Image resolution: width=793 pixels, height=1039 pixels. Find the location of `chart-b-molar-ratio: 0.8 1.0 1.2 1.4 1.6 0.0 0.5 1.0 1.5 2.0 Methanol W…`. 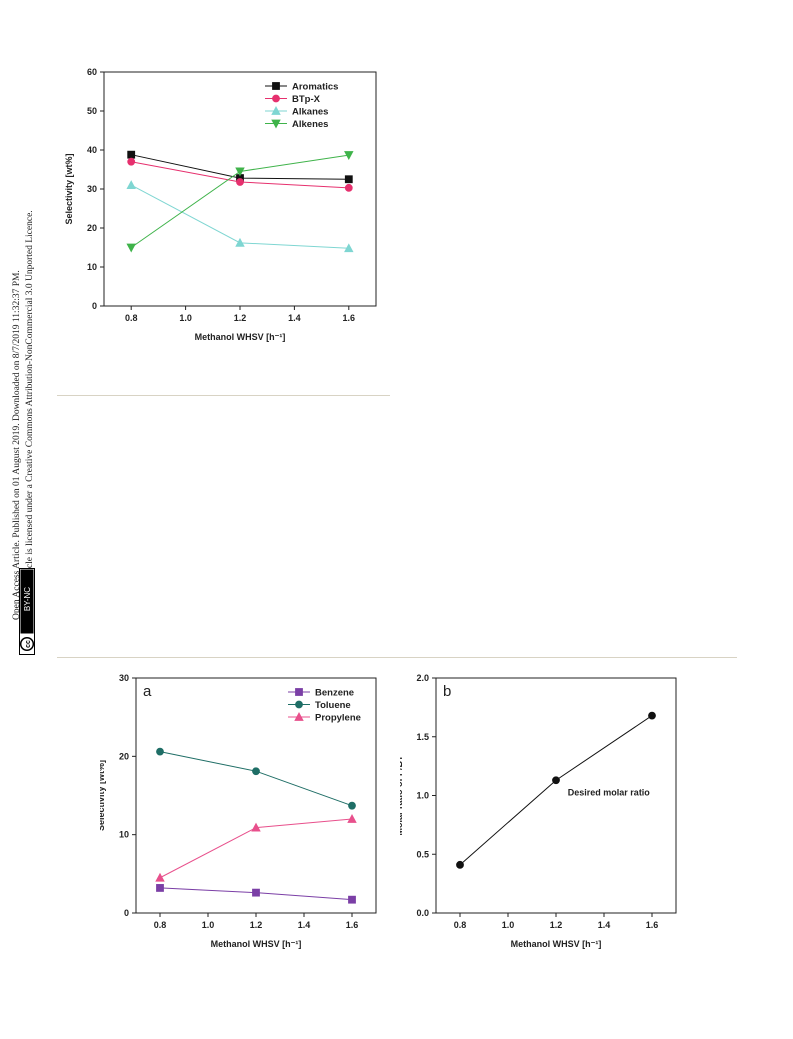

chart-b-molar-ratio: 0.8 1.0 1.2 1.4 1.6 0.0 0.5 1.0 1.5 2.0 Methanol W… is located at coordinates (538, 811).